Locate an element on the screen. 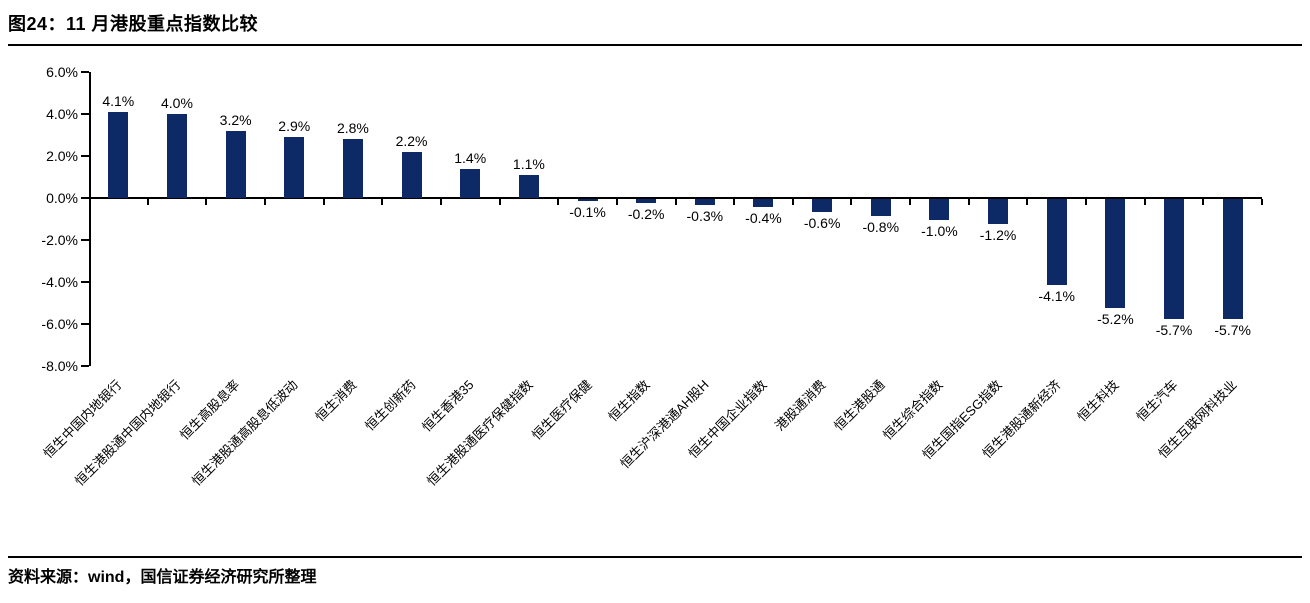 Image resolution: width=1310 pixels, height=603 pixels. y-axis-tick-label: 0.0% is located at coordinates (62, 198).